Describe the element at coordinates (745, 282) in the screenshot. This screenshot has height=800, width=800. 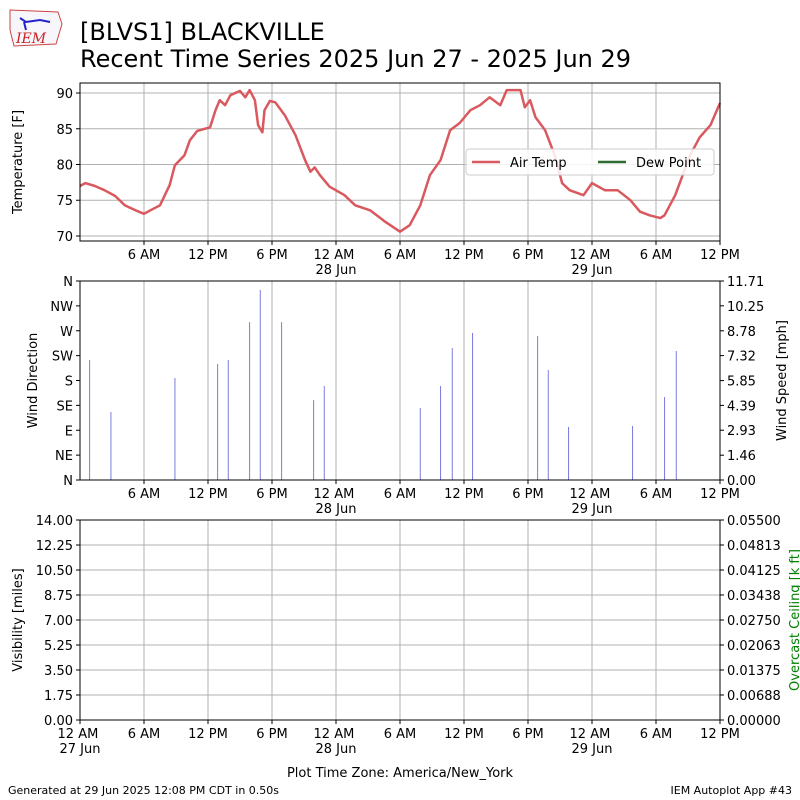
I see `y2-tick-label: 11.71` at that location.